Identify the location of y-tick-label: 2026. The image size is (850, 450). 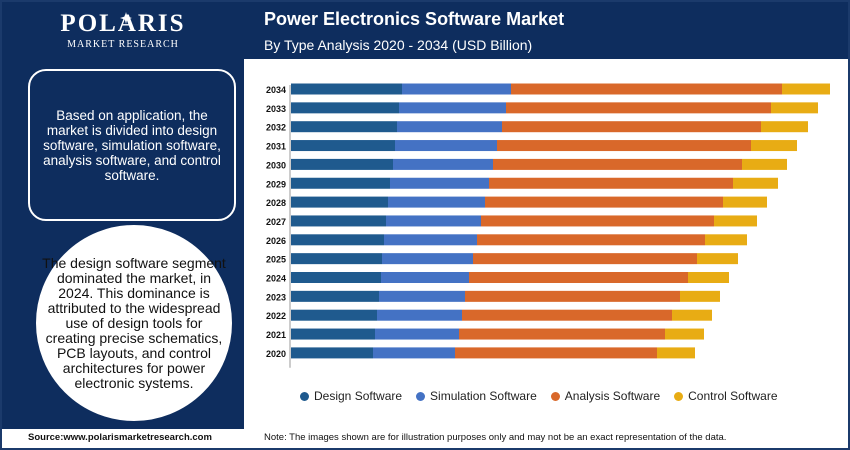
(276, 241).